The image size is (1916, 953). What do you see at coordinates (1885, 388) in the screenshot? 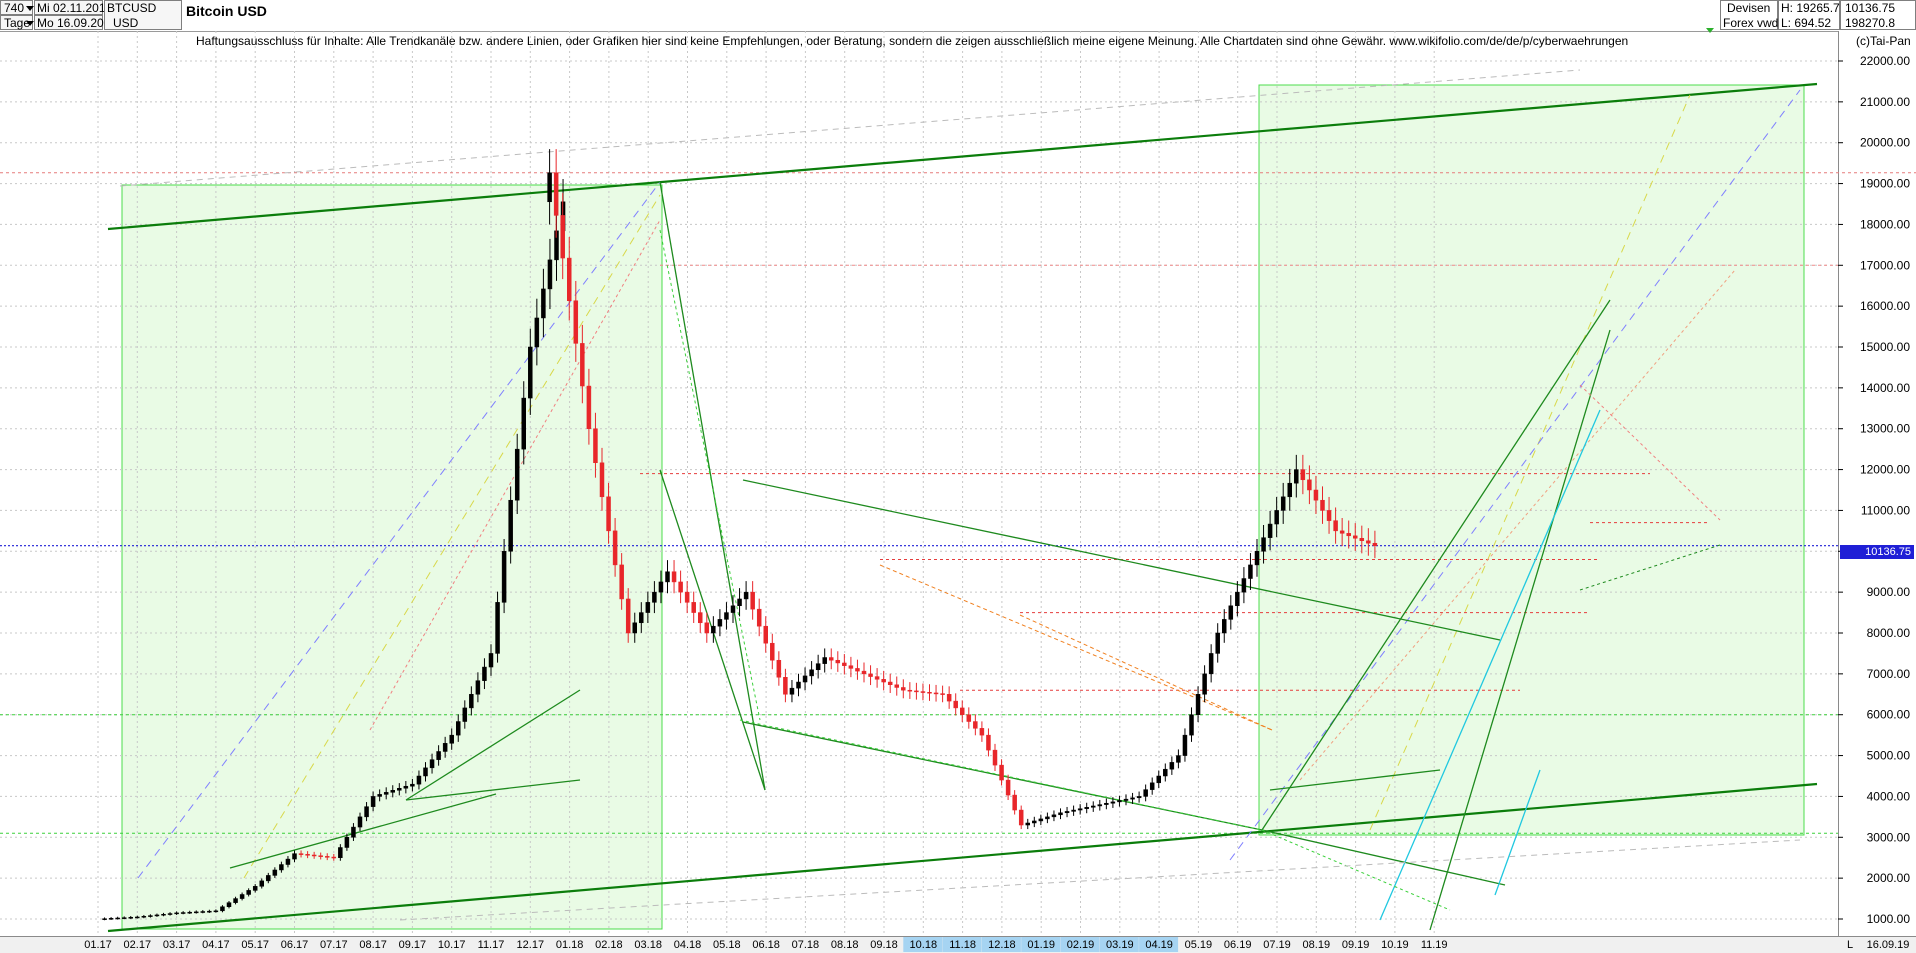
I see `y-tick-label: 14000.00` at bounding box center [1885, 388].